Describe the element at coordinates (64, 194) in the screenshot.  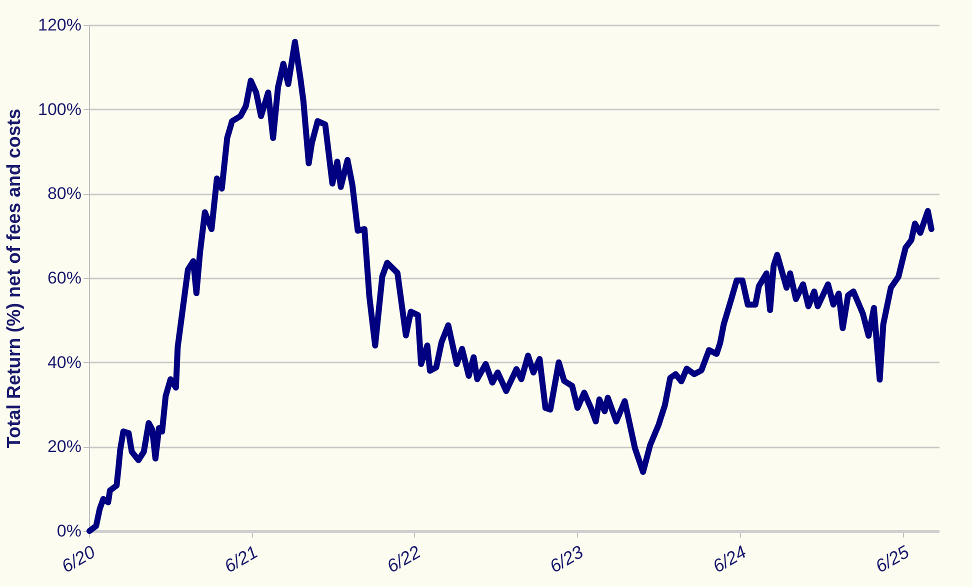
I see `y-tick-label: 80%` at that location.